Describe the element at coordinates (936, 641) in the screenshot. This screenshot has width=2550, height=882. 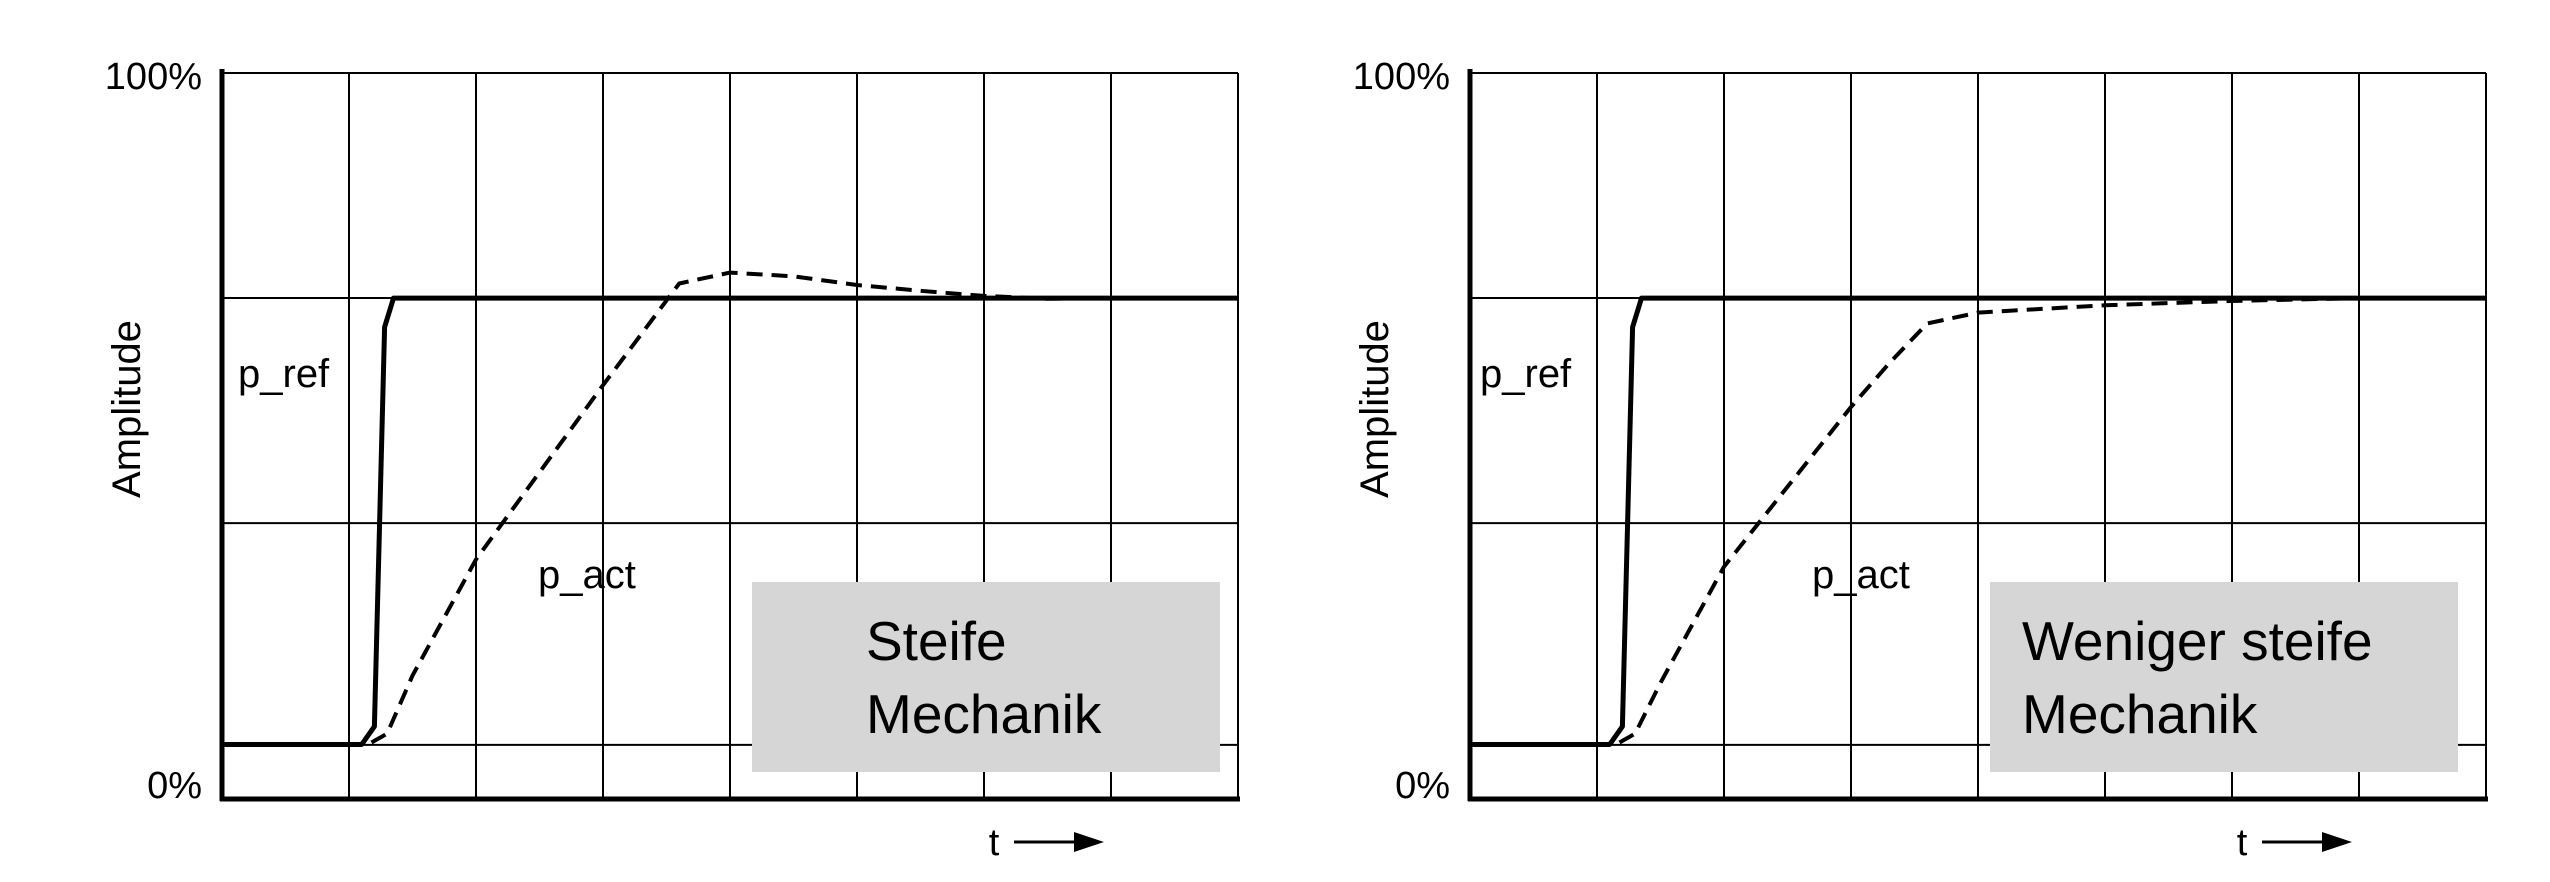
I see `annotation-text: Steife` at that location.